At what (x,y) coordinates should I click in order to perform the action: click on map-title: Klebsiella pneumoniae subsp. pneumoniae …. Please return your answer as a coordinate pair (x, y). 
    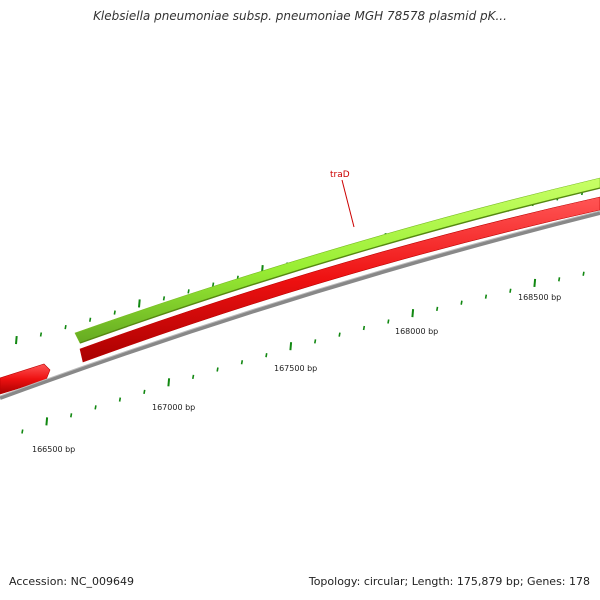
    Looking at the image, I should click on (300, 16).